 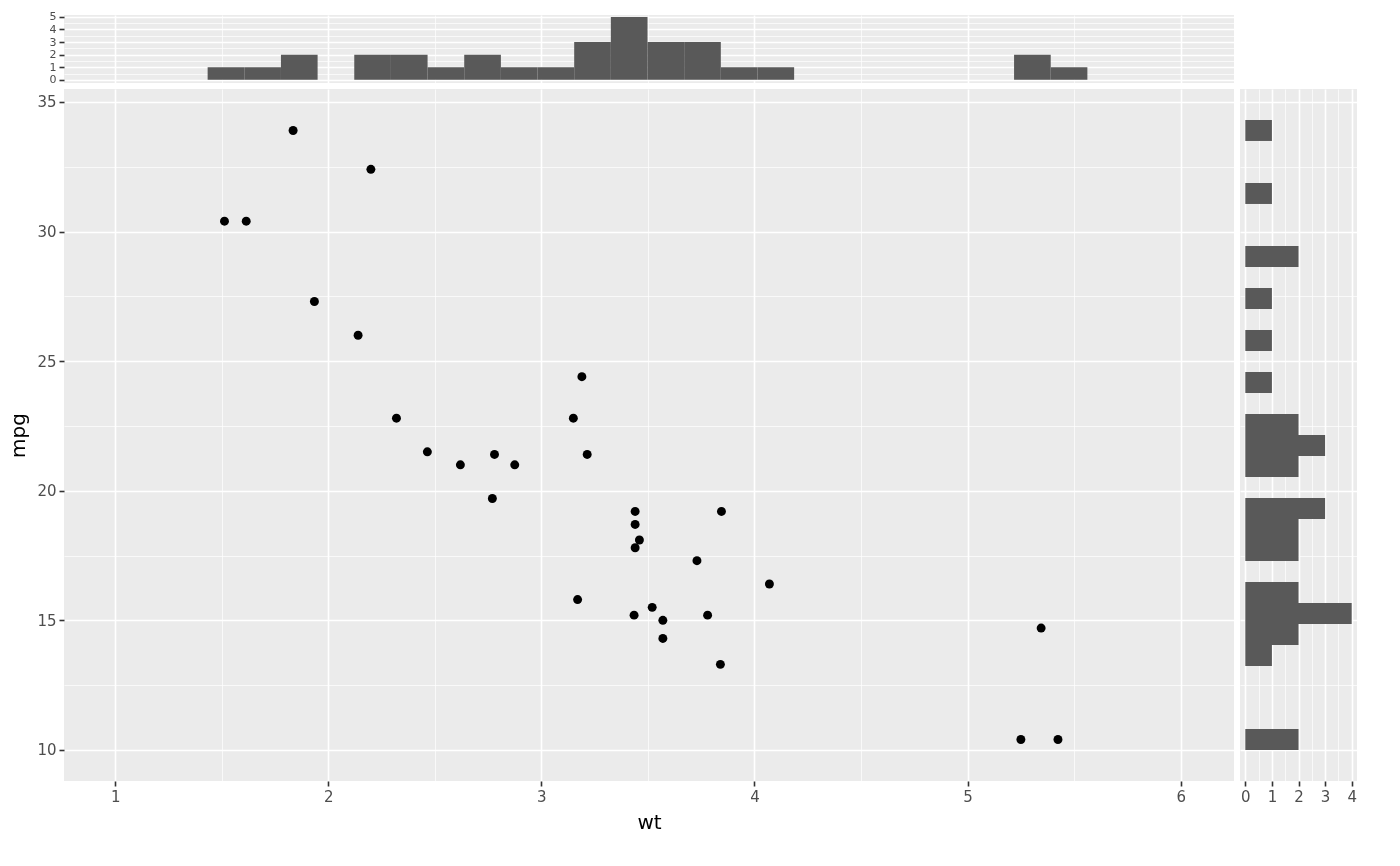 What do you see at coordinates (1181, 796) in the screenshot?
I see `x-tick-label: 6` at bounding box center [1181, 796].